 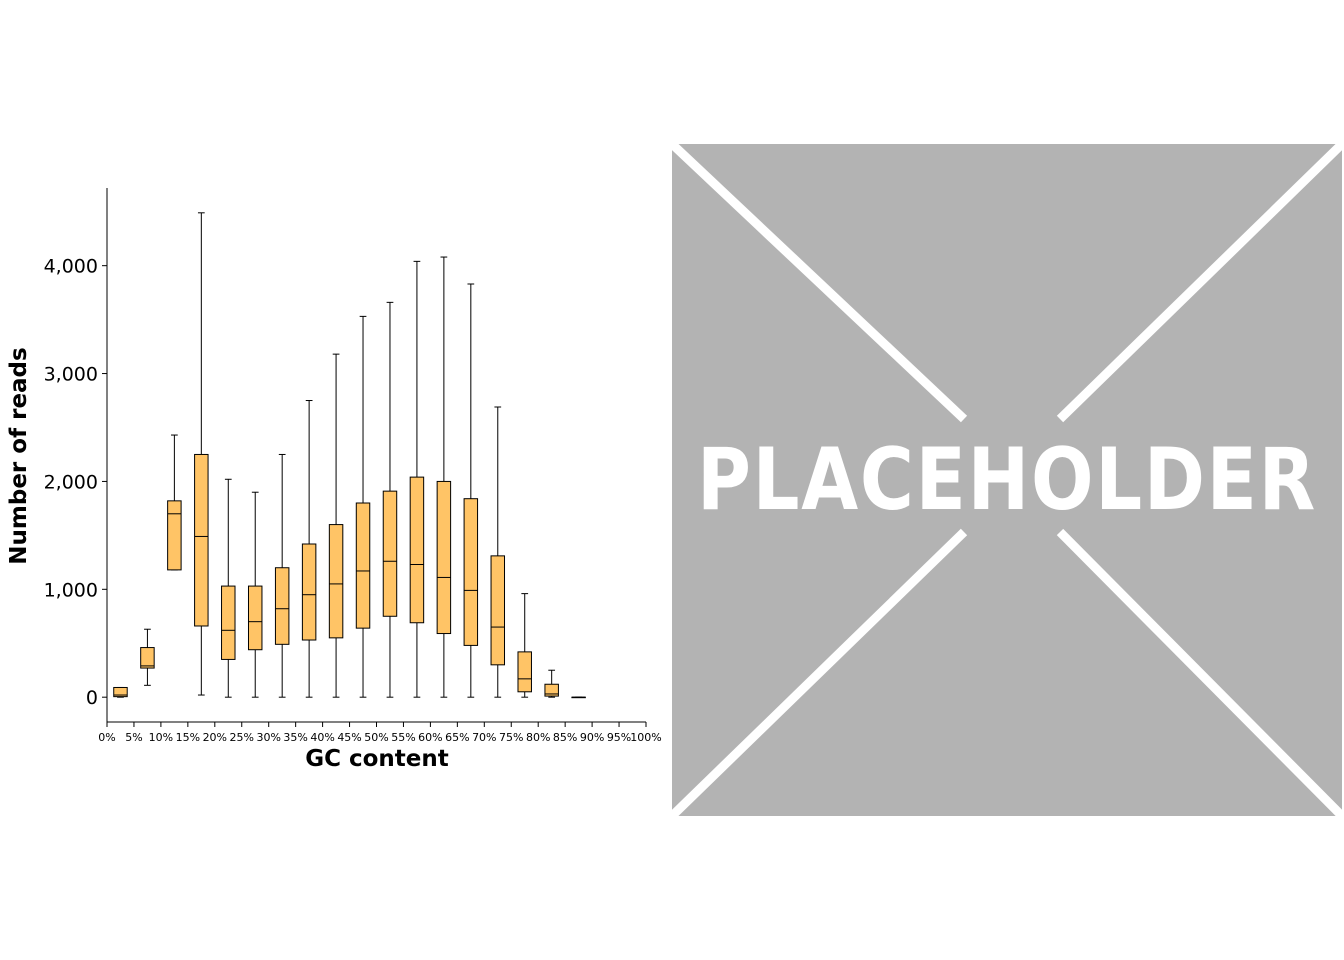 I want to click on y-tick-label: 1,000, so click(x=71, y=590).